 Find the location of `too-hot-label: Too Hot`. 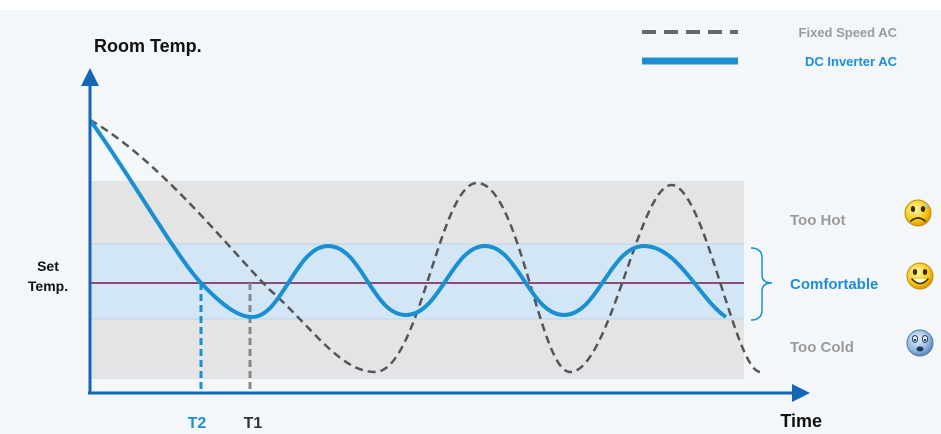

too-hot-label: Too Hot is located at coordinates (818, 220).